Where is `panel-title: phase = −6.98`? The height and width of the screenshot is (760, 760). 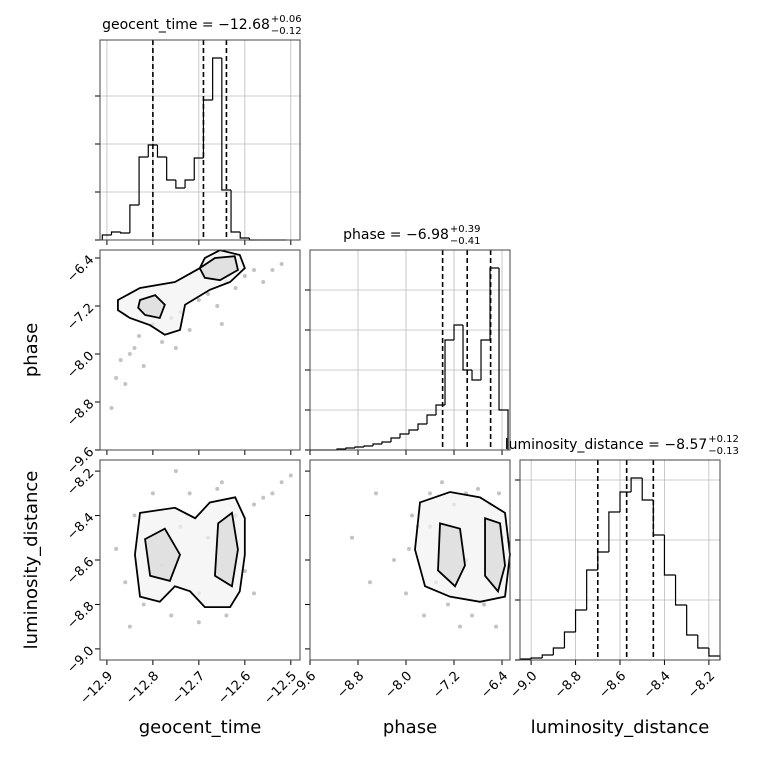 panel-title: phase = −6.98 is located at coordinates (396, 235).